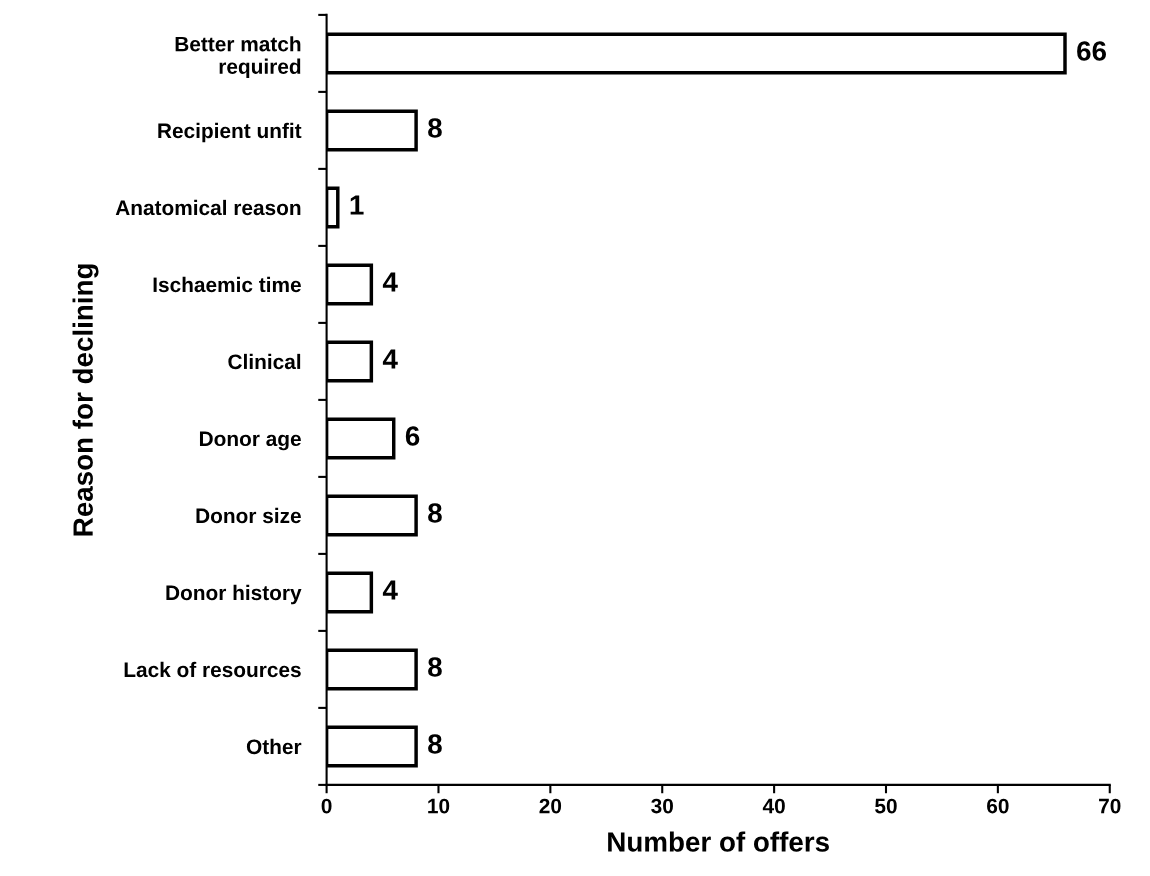 The image size is (1150, 876). I want to click on data-label: 1, so click(357, 205).